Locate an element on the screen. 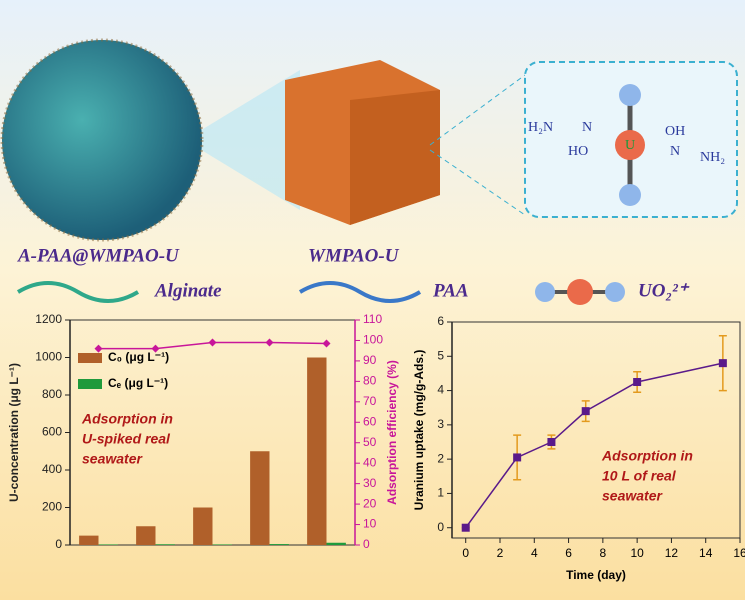 The width and height of the screenshot is (745, 600). y-tick-label: 30 is located at coordinates (370, 483).